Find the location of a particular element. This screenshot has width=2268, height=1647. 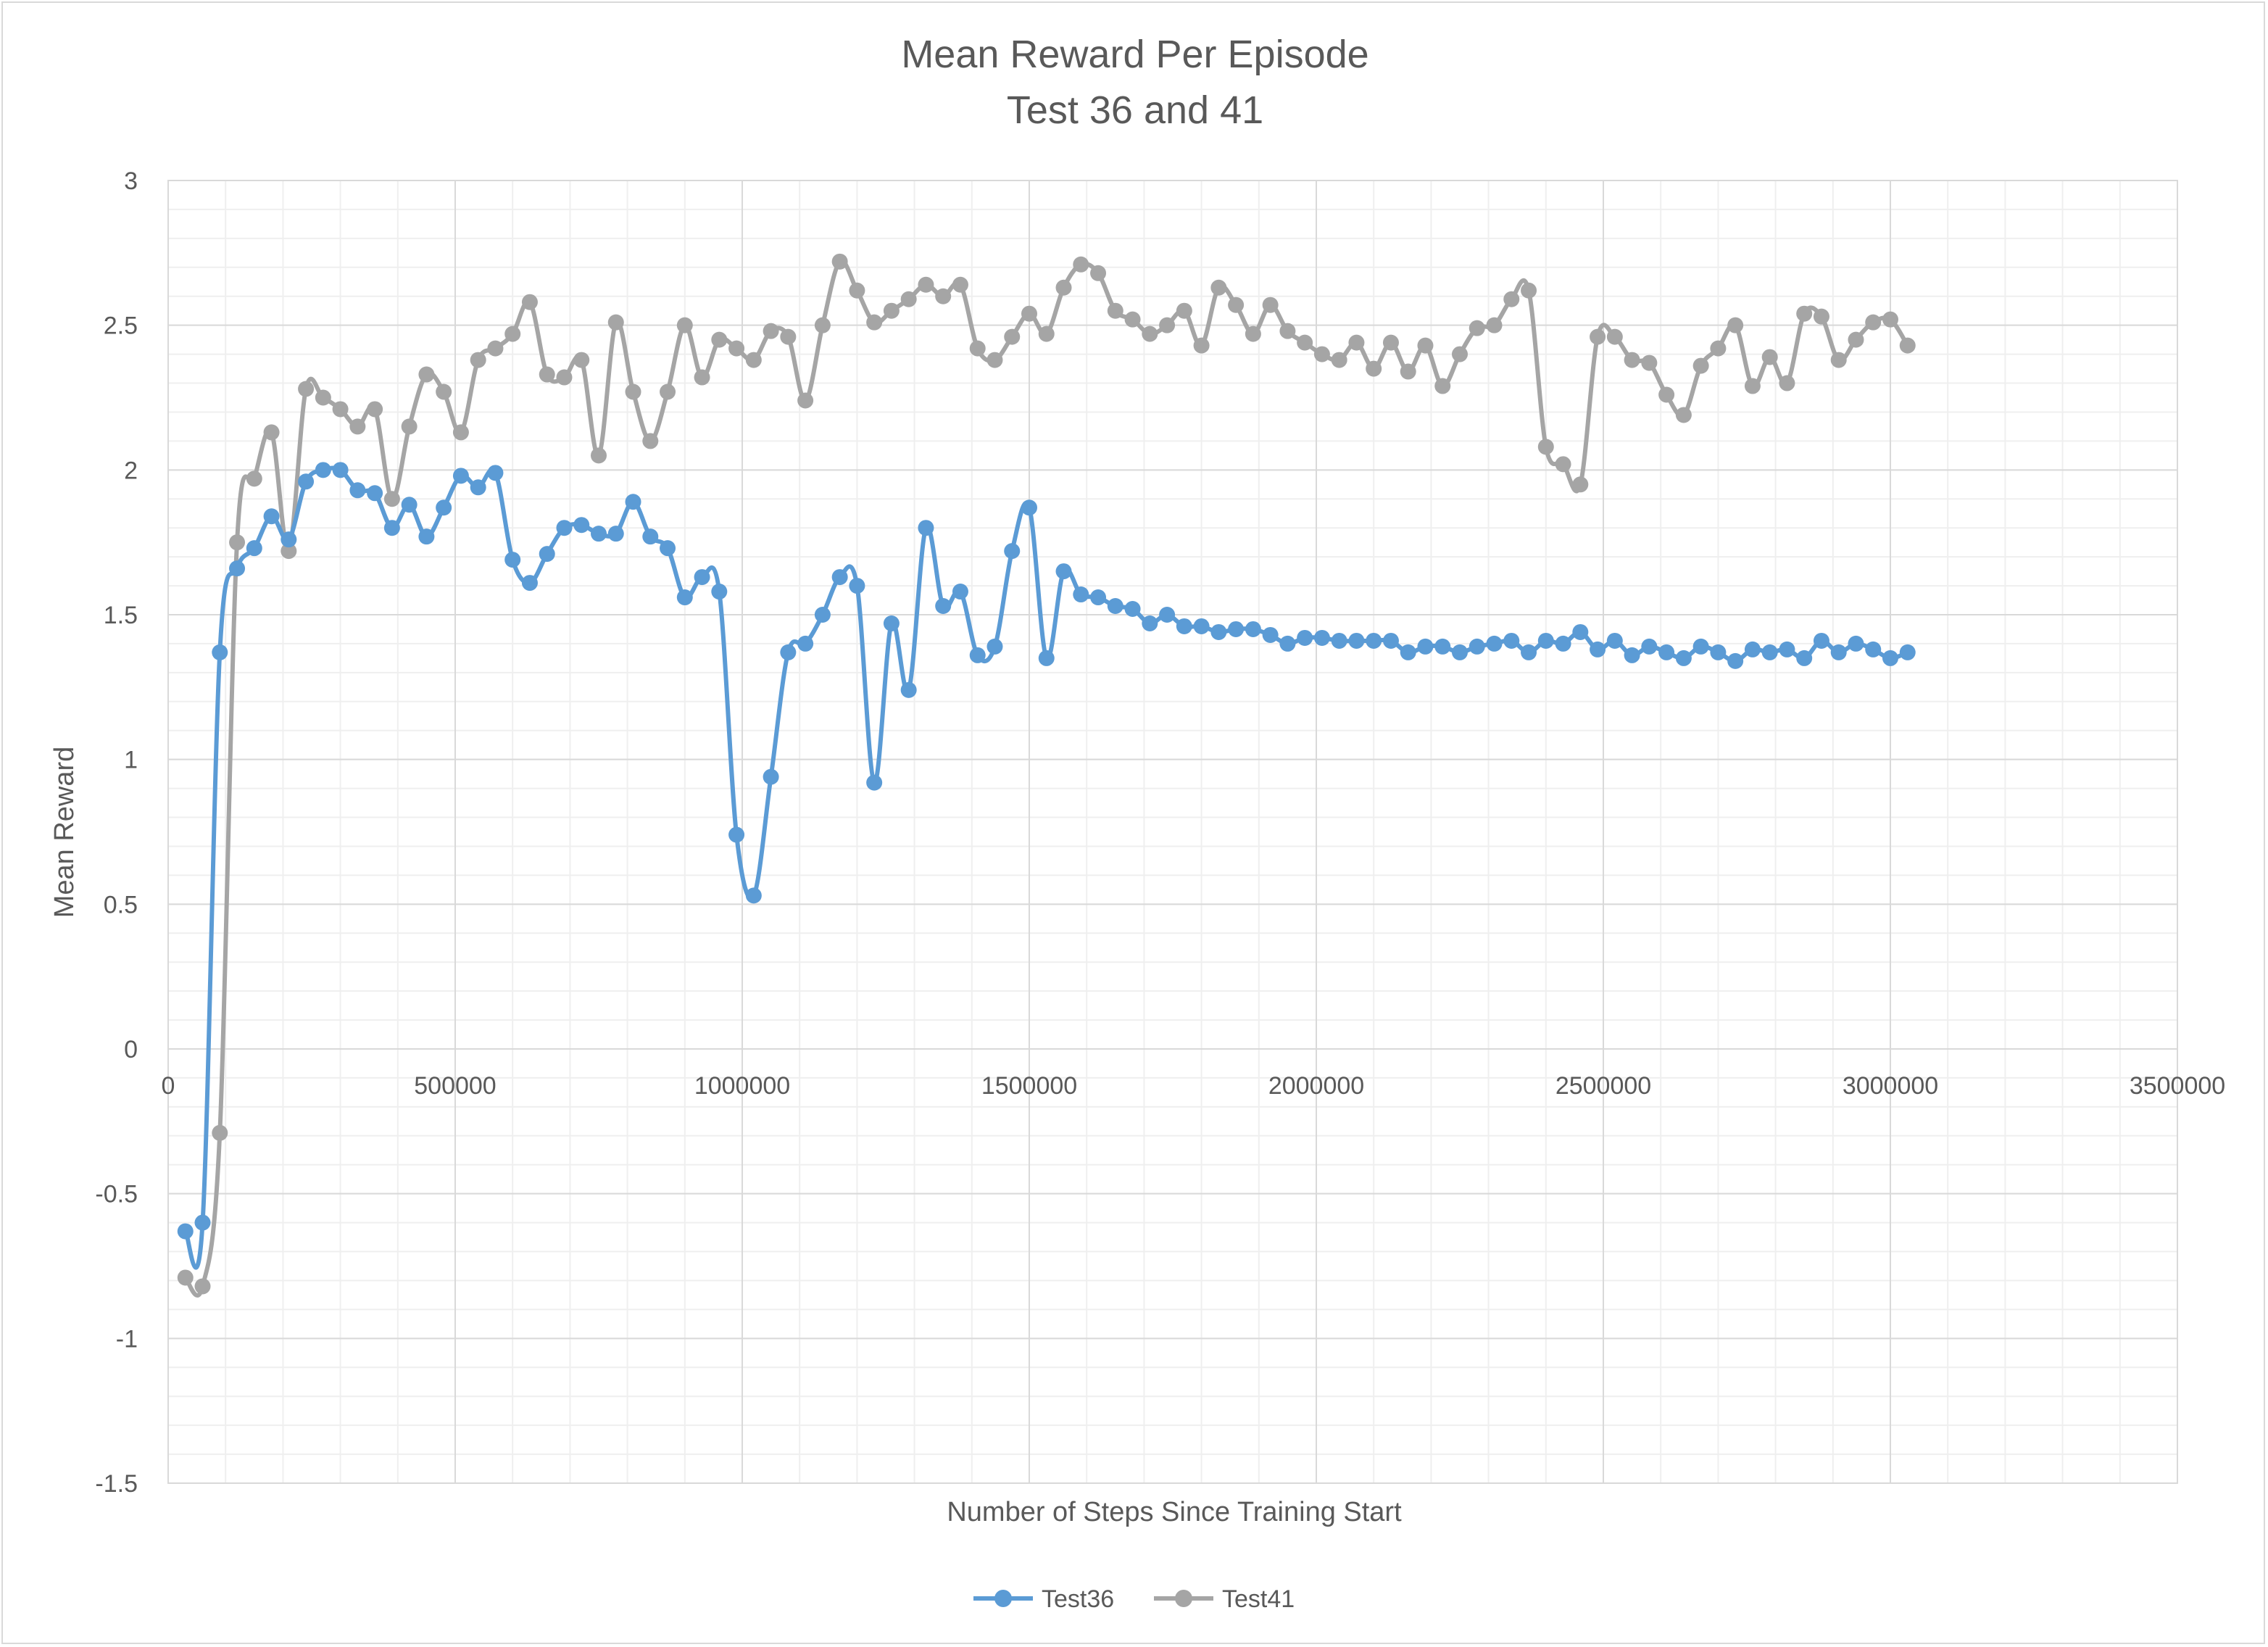

legend-item-test41: Test41 is located at coordinates (1224, 1599).